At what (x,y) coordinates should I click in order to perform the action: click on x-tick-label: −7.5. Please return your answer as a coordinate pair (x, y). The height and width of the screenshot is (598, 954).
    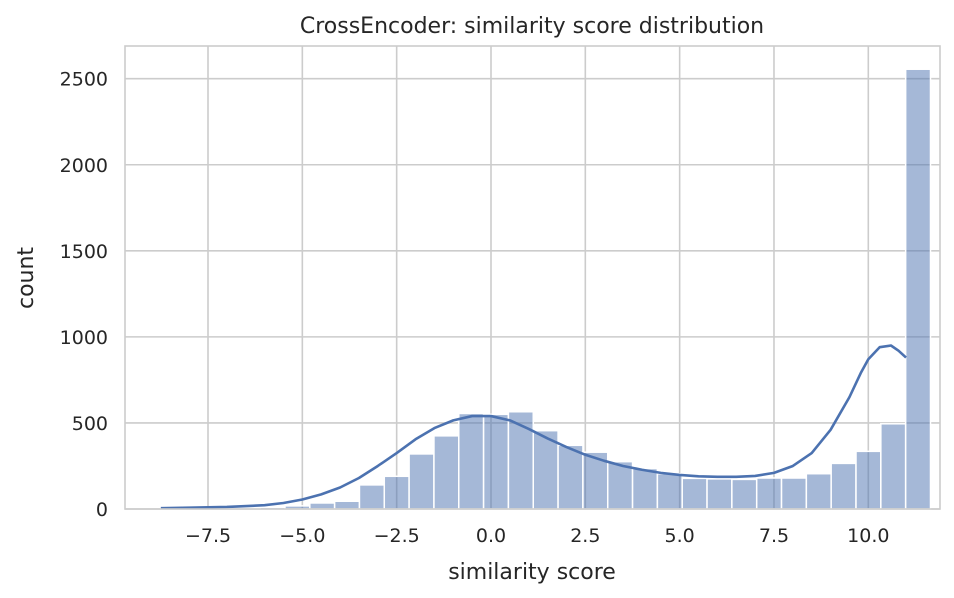
    Looking at the image, I should click on (208, 536).